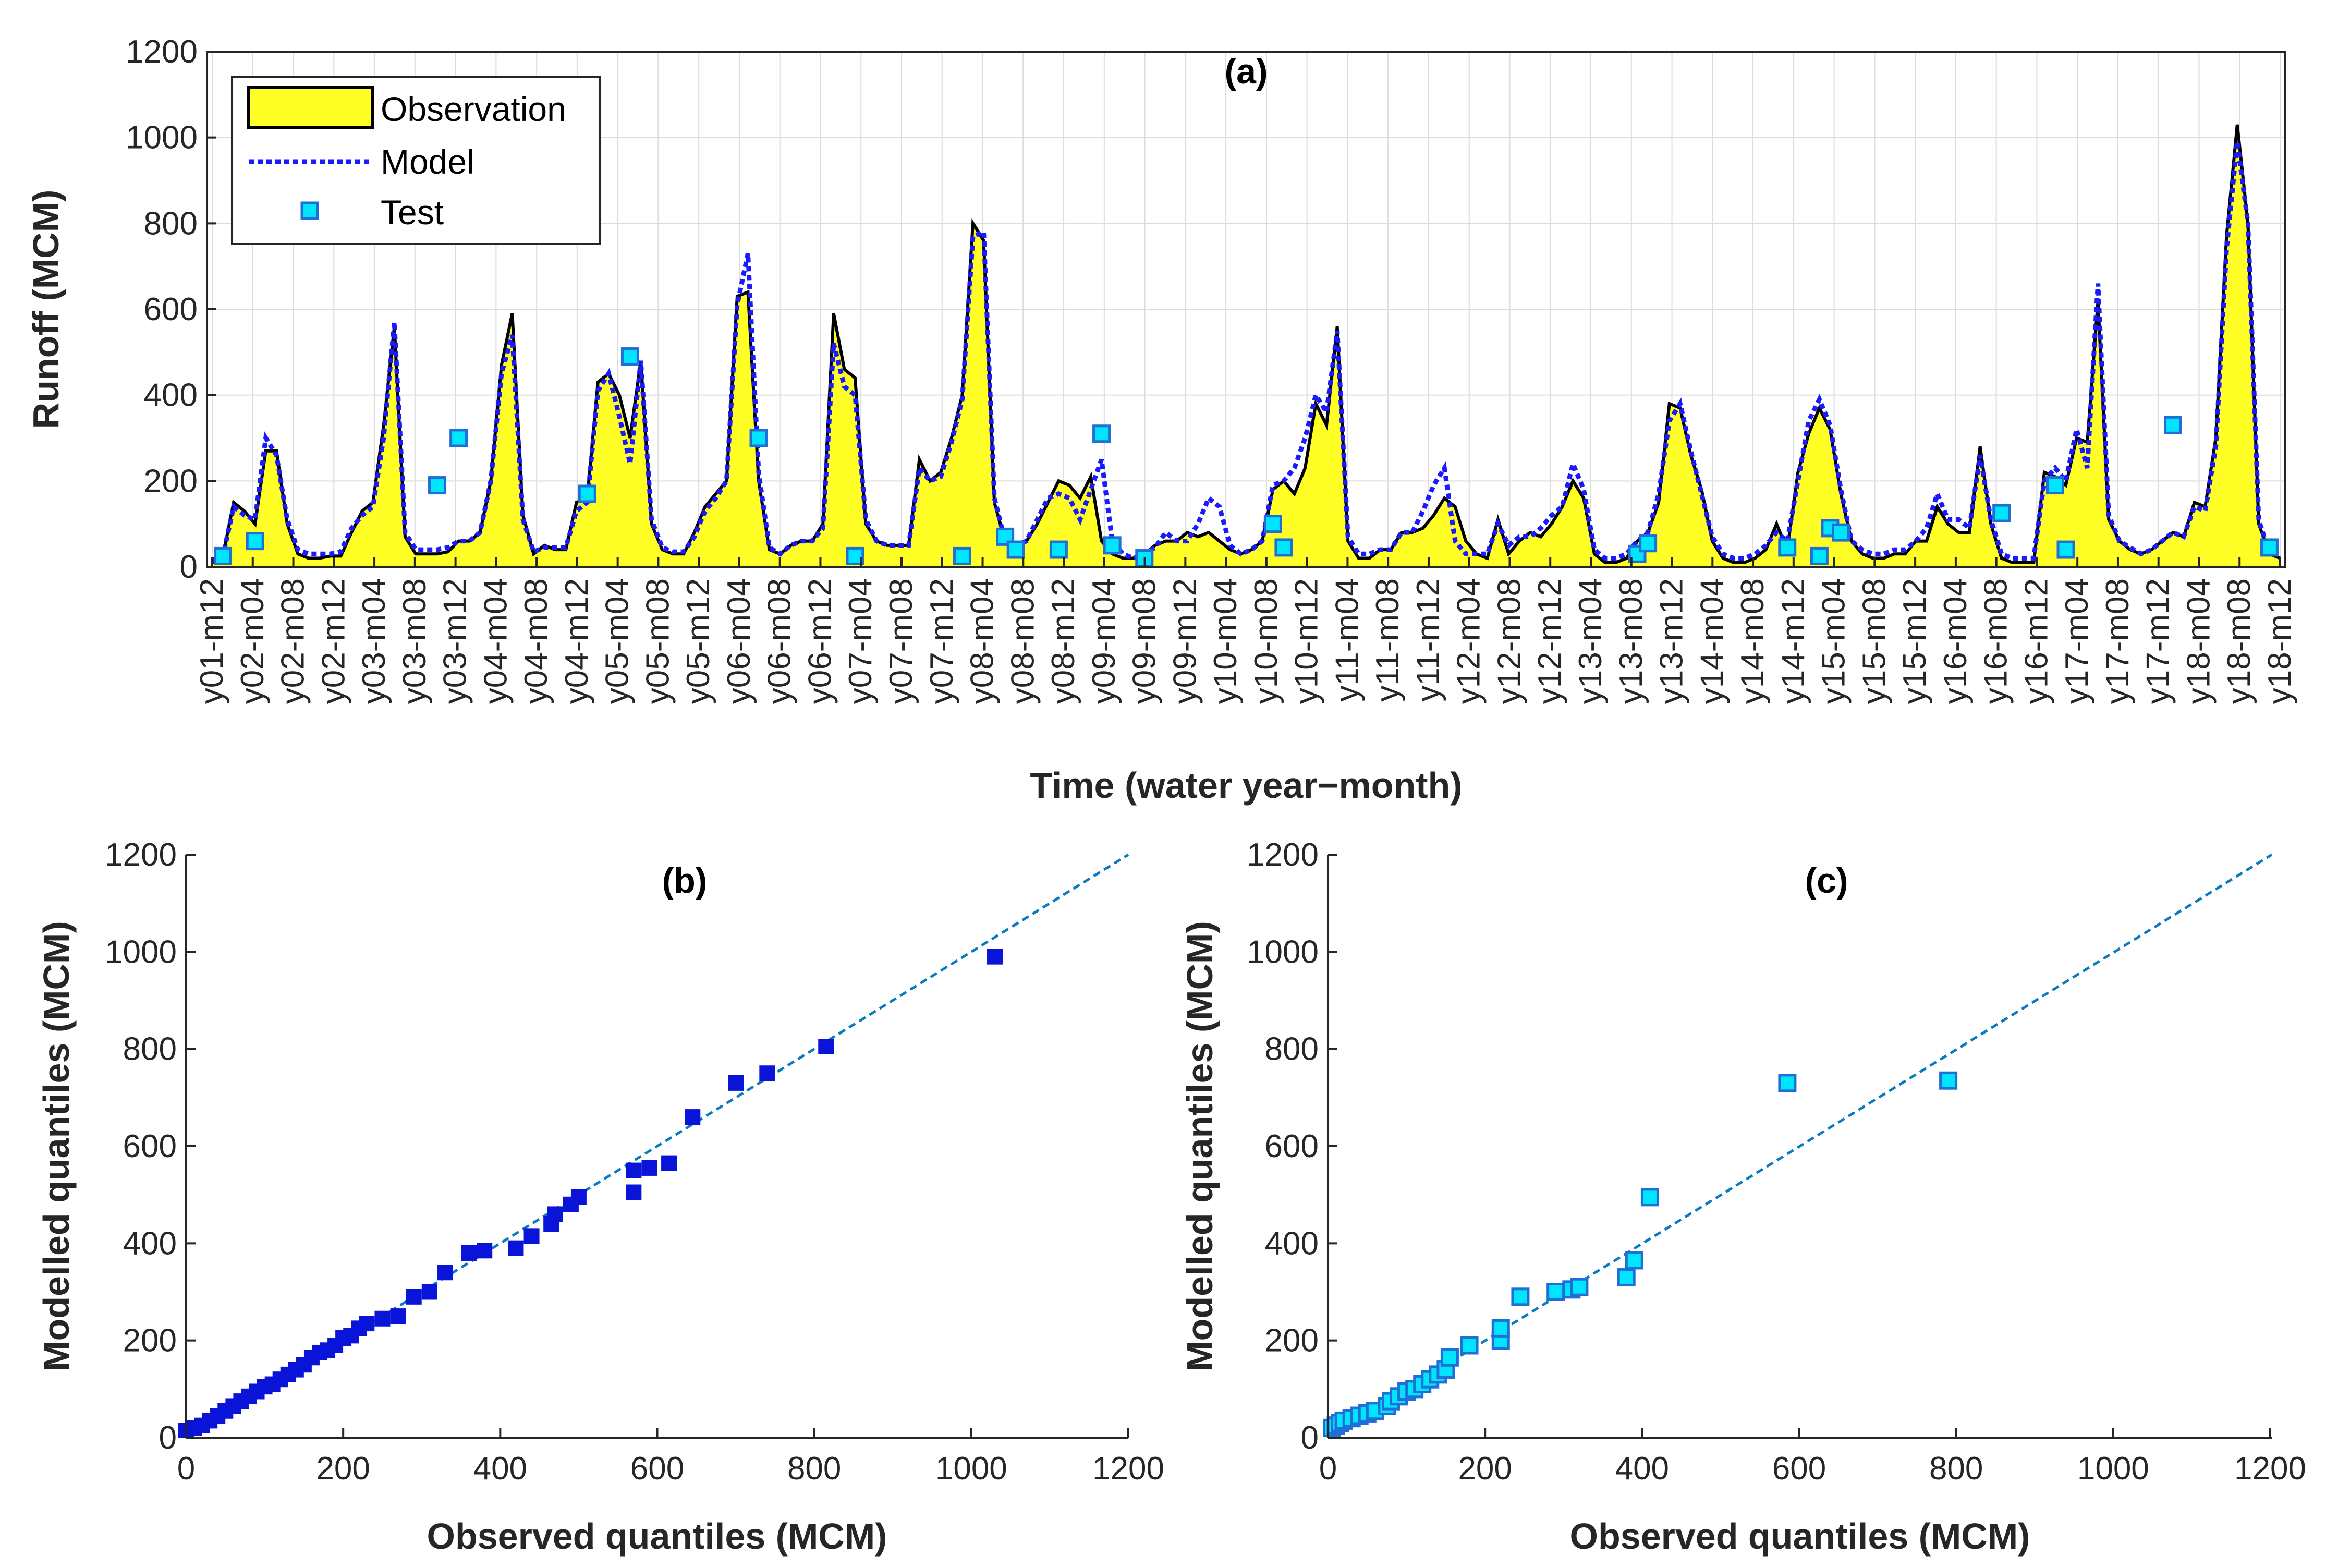  Describe the element at coordinates (983, 641) in the screenshot. I see `x-tick-label: y08-m04` at that location.